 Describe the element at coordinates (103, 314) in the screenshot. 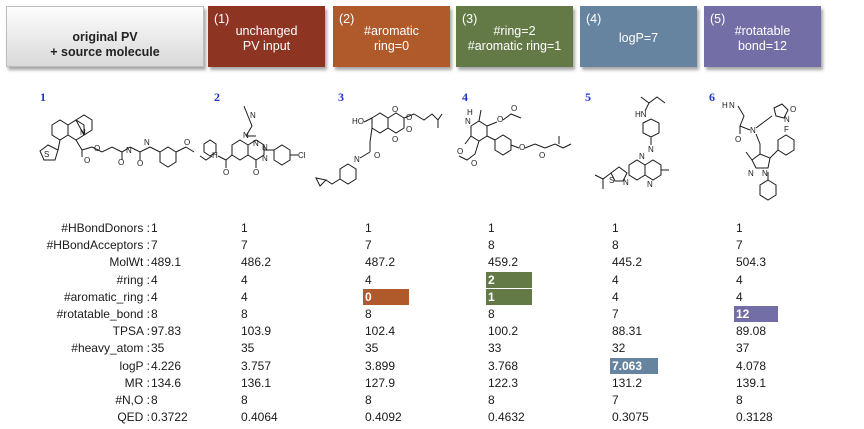

I see `property-label: #rotatable_bond :` at that location.